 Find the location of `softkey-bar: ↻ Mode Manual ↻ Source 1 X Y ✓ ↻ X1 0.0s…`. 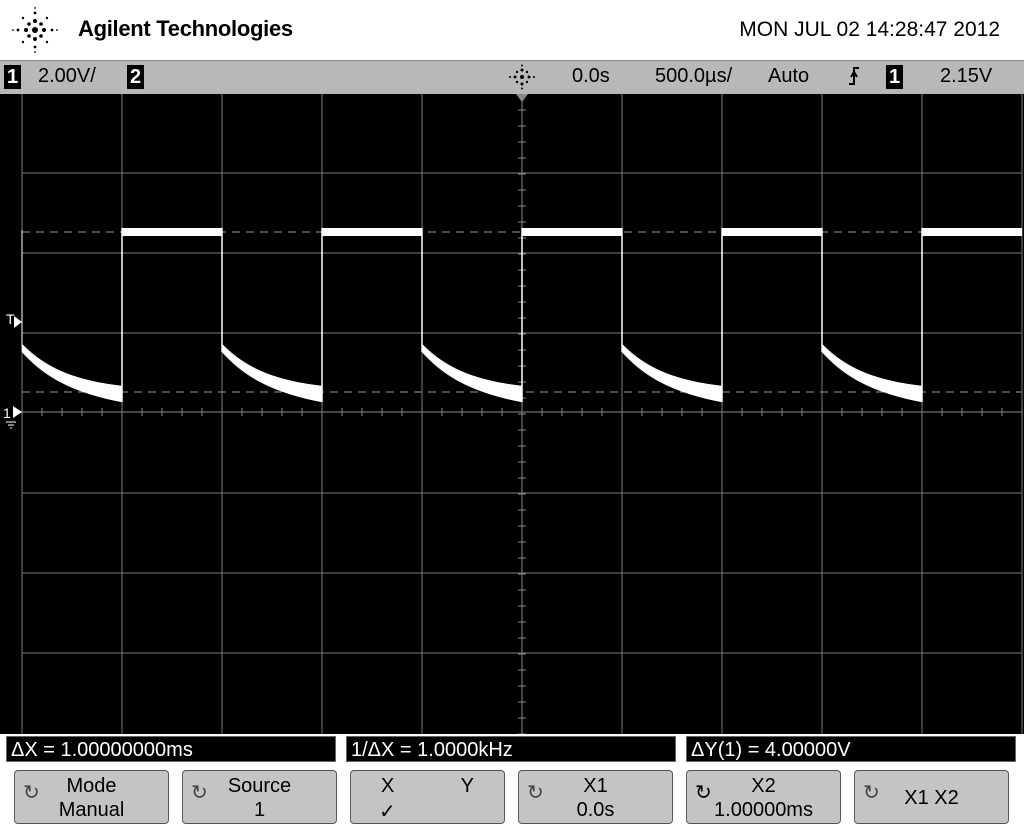

softkey-bar: ↻ Mode Manual ↻ Source 1 X Y ✓ ↻ X1 0.0s… is located at coordinates (512, 797).